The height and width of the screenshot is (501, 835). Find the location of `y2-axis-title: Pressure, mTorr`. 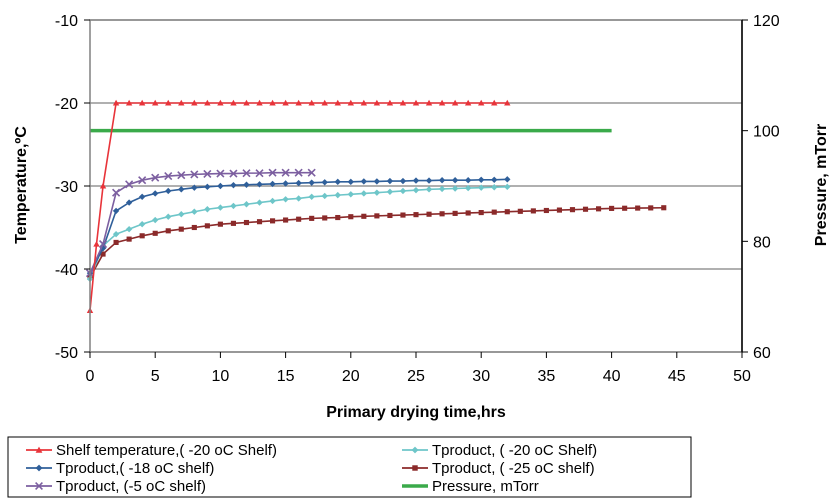

y2-axis-title: Pressure, mTorr is located at coordinates (821, 185).